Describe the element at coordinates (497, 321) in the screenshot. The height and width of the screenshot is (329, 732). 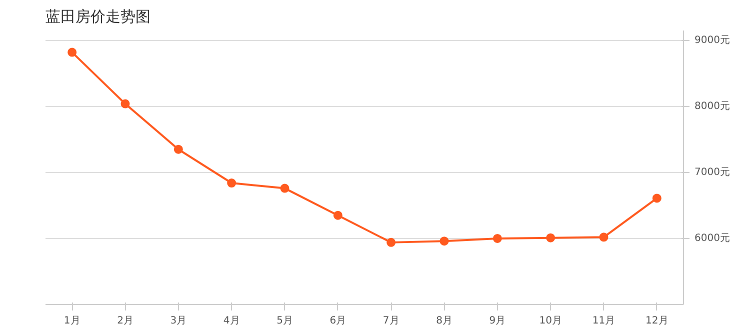
I see `x-tick-label: 9月` at that location.